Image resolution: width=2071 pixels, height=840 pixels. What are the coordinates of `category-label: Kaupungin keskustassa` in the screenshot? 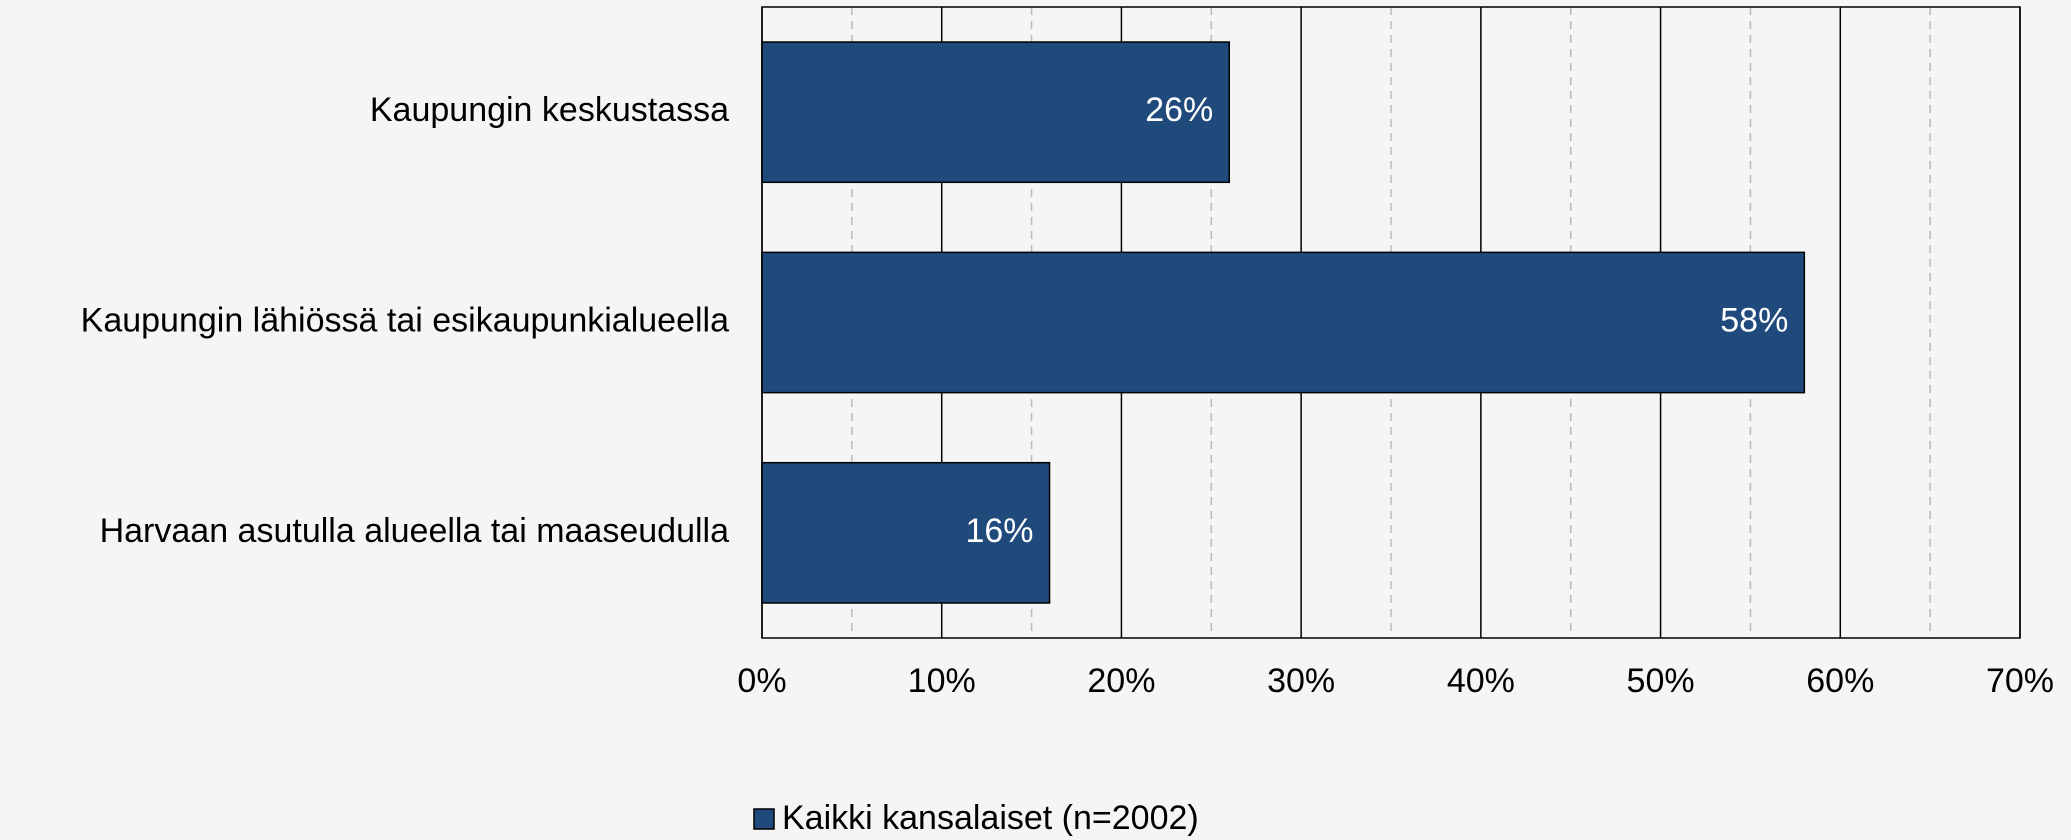 It's located at (549, 110).